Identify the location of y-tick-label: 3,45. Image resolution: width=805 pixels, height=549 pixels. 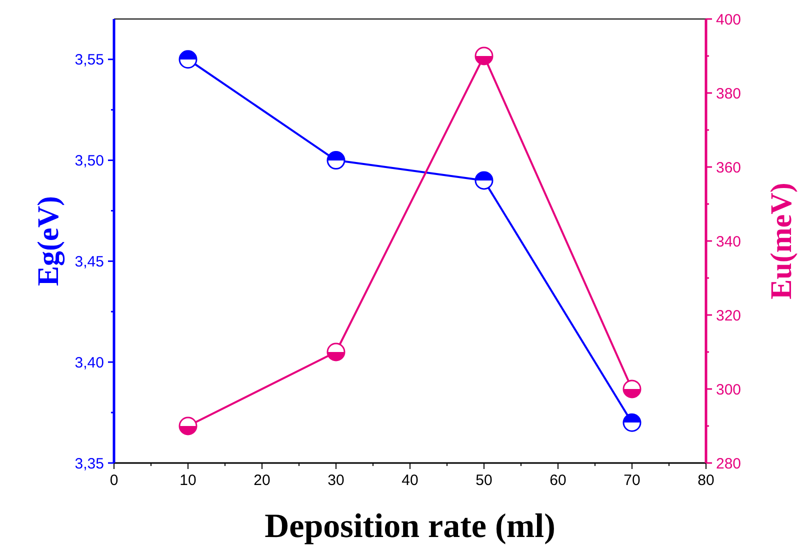
(89, 261).